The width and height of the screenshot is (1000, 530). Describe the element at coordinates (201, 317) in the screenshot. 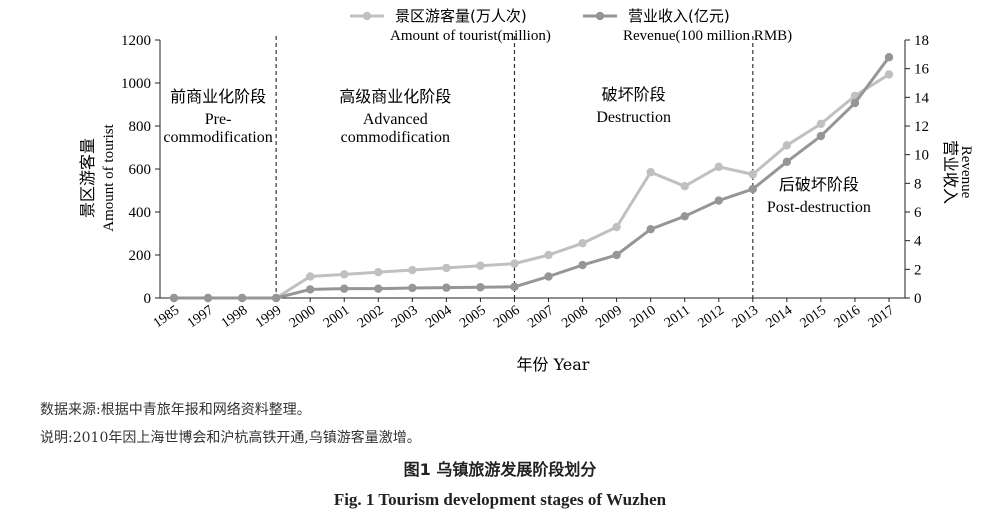

I see `x-tick-label: 1997` at that location.